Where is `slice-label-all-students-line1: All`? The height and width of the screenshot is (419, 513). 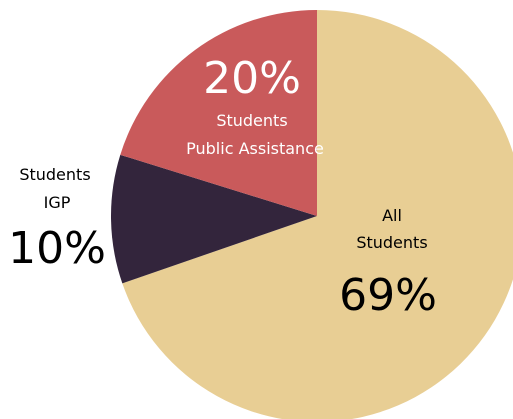 slice-label-all-students-line1: All is located at coordinates (392, 215).